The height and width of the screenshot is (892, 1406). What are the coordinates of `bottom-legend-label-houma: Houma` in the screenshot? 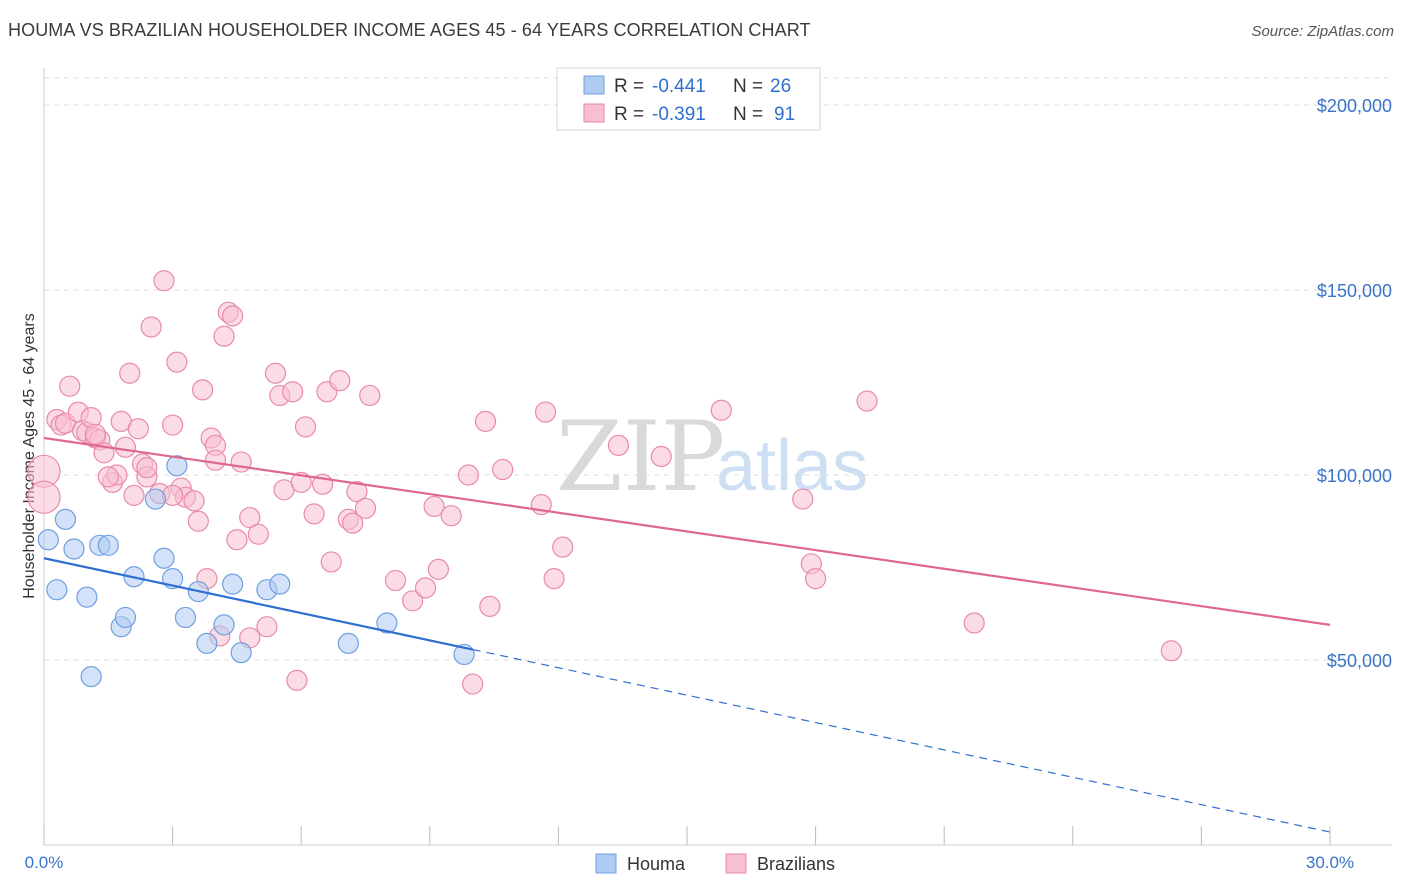 It's located at (656, 864).